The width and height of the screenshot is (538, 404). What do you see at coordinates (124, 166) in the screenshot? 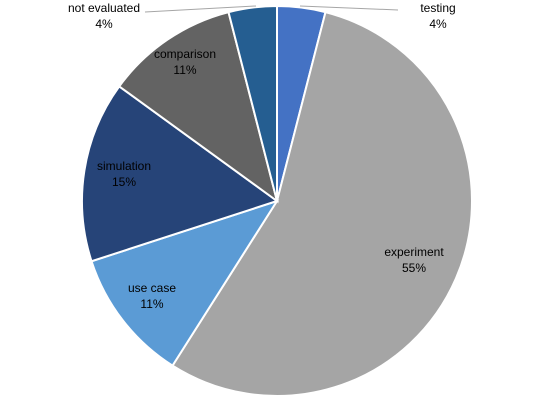
I see `slice-category-label: simulation` at bounding box center [124, 166].